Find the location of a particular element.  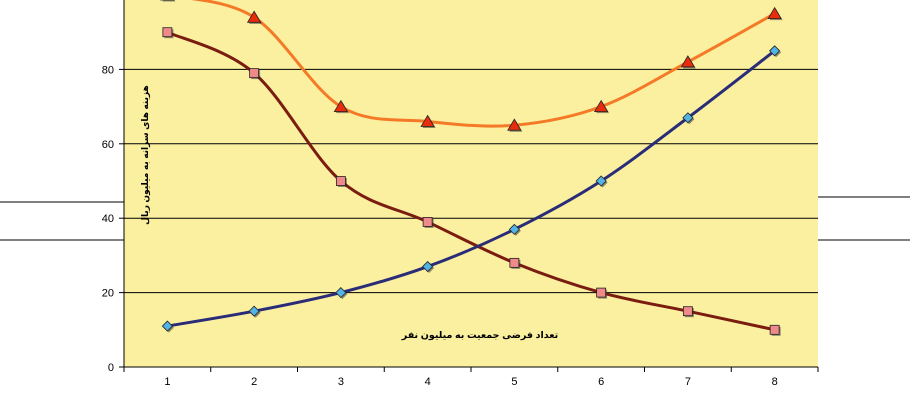

x-tick-label-5: 5 is located at coordinates (514, 382).